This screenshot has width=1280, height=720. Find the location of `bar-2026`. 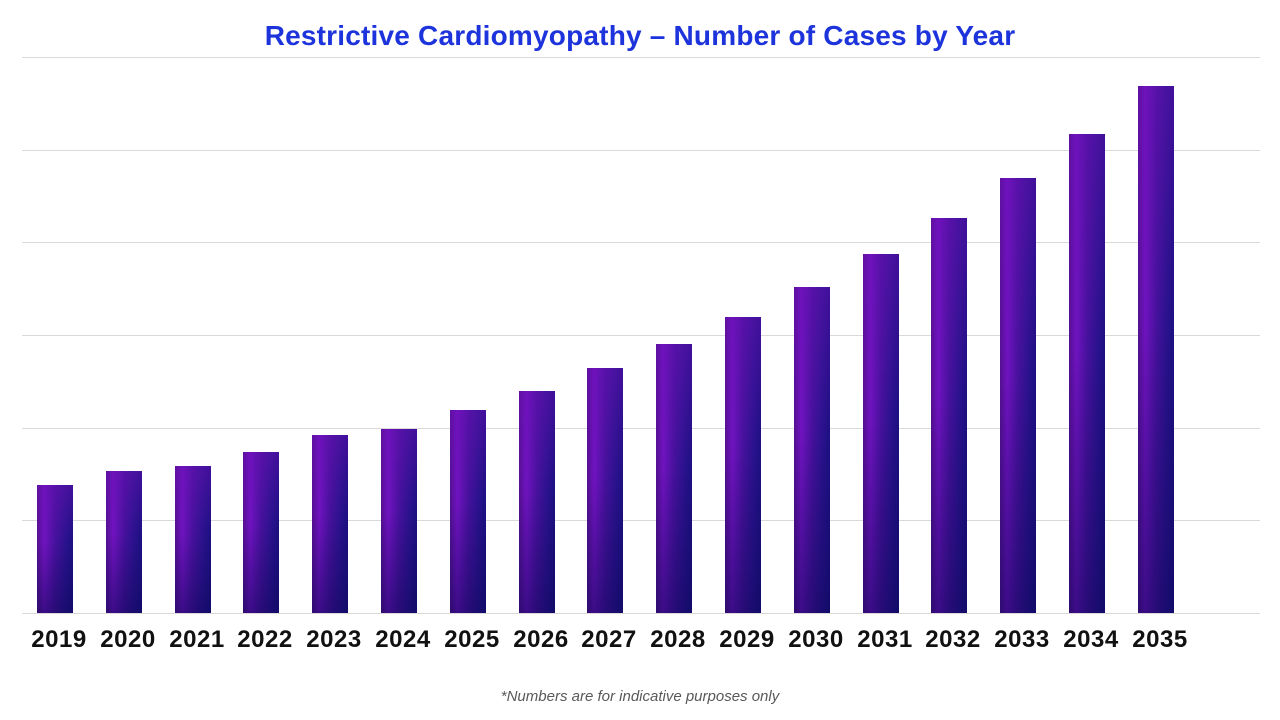

bar-2026 is located at coordinates (537, 502).